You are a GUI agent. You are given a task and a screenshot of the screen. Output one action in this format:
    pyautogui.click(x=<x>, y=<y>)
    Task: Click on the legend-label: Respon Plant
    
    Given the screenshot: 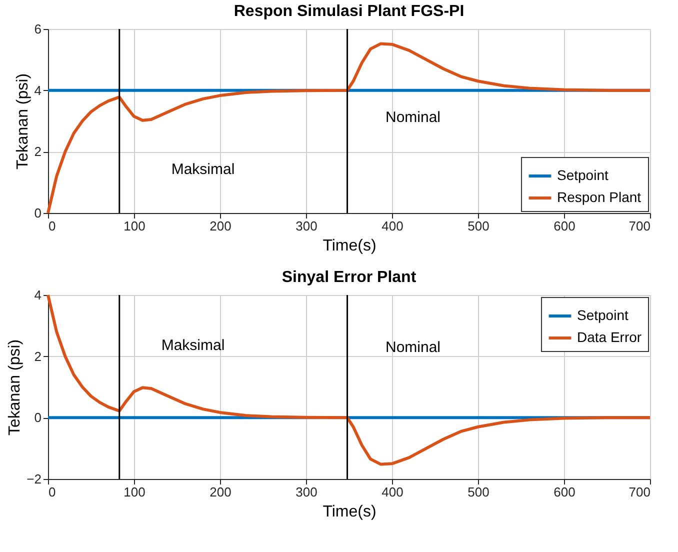 What is the action you would take?
    pyautogui.click(x=599, y=197)
    